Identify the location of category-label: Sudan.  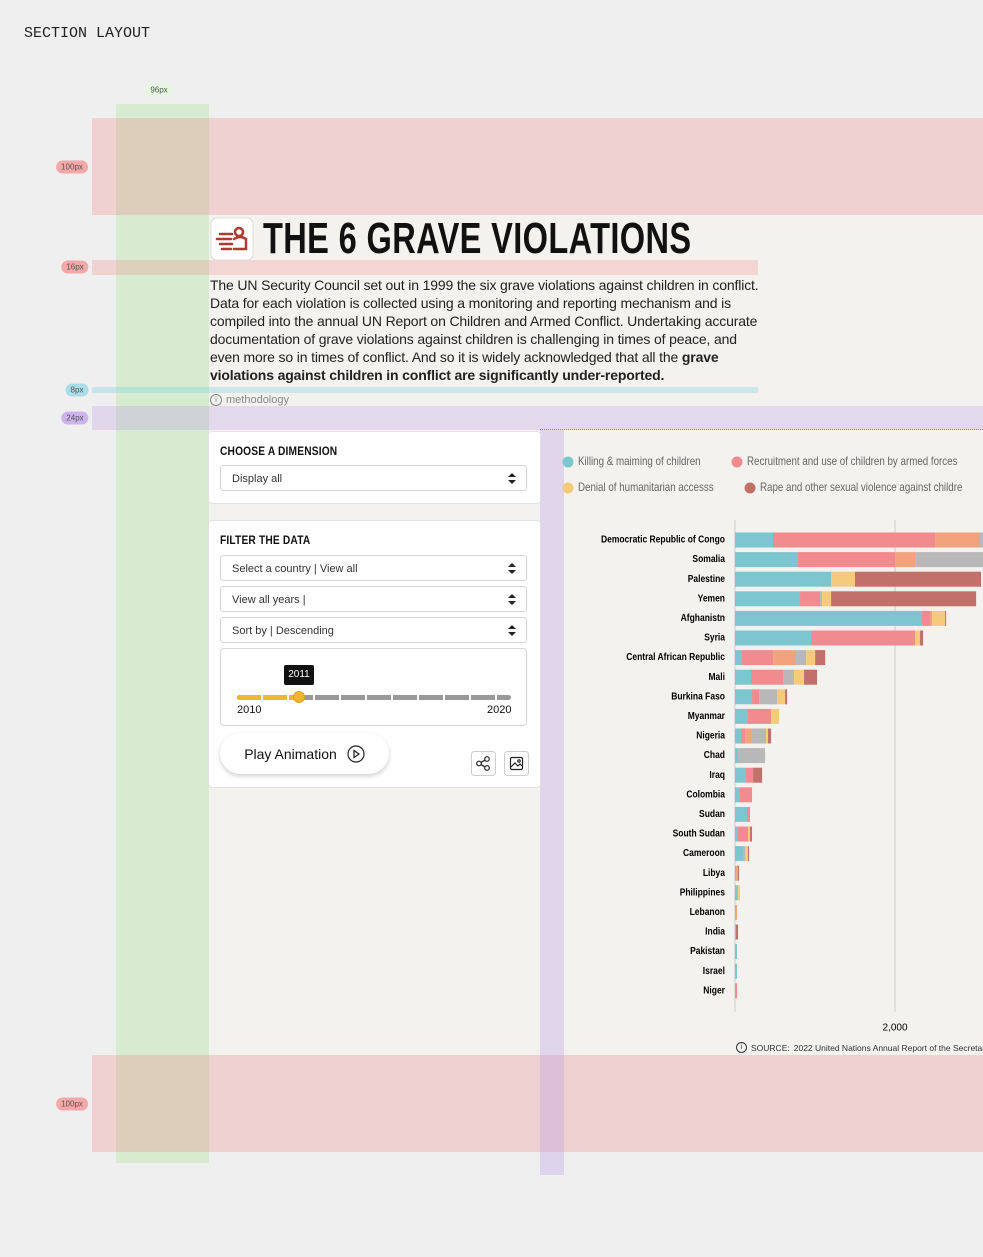
(712, 813).